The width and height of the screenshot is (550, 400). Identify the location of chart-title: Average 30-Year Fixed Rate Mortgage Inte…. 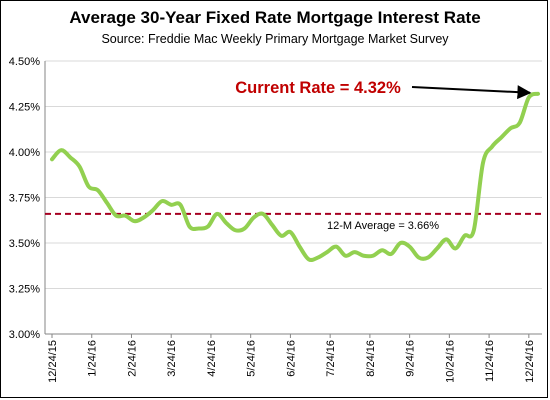
(275, 17).